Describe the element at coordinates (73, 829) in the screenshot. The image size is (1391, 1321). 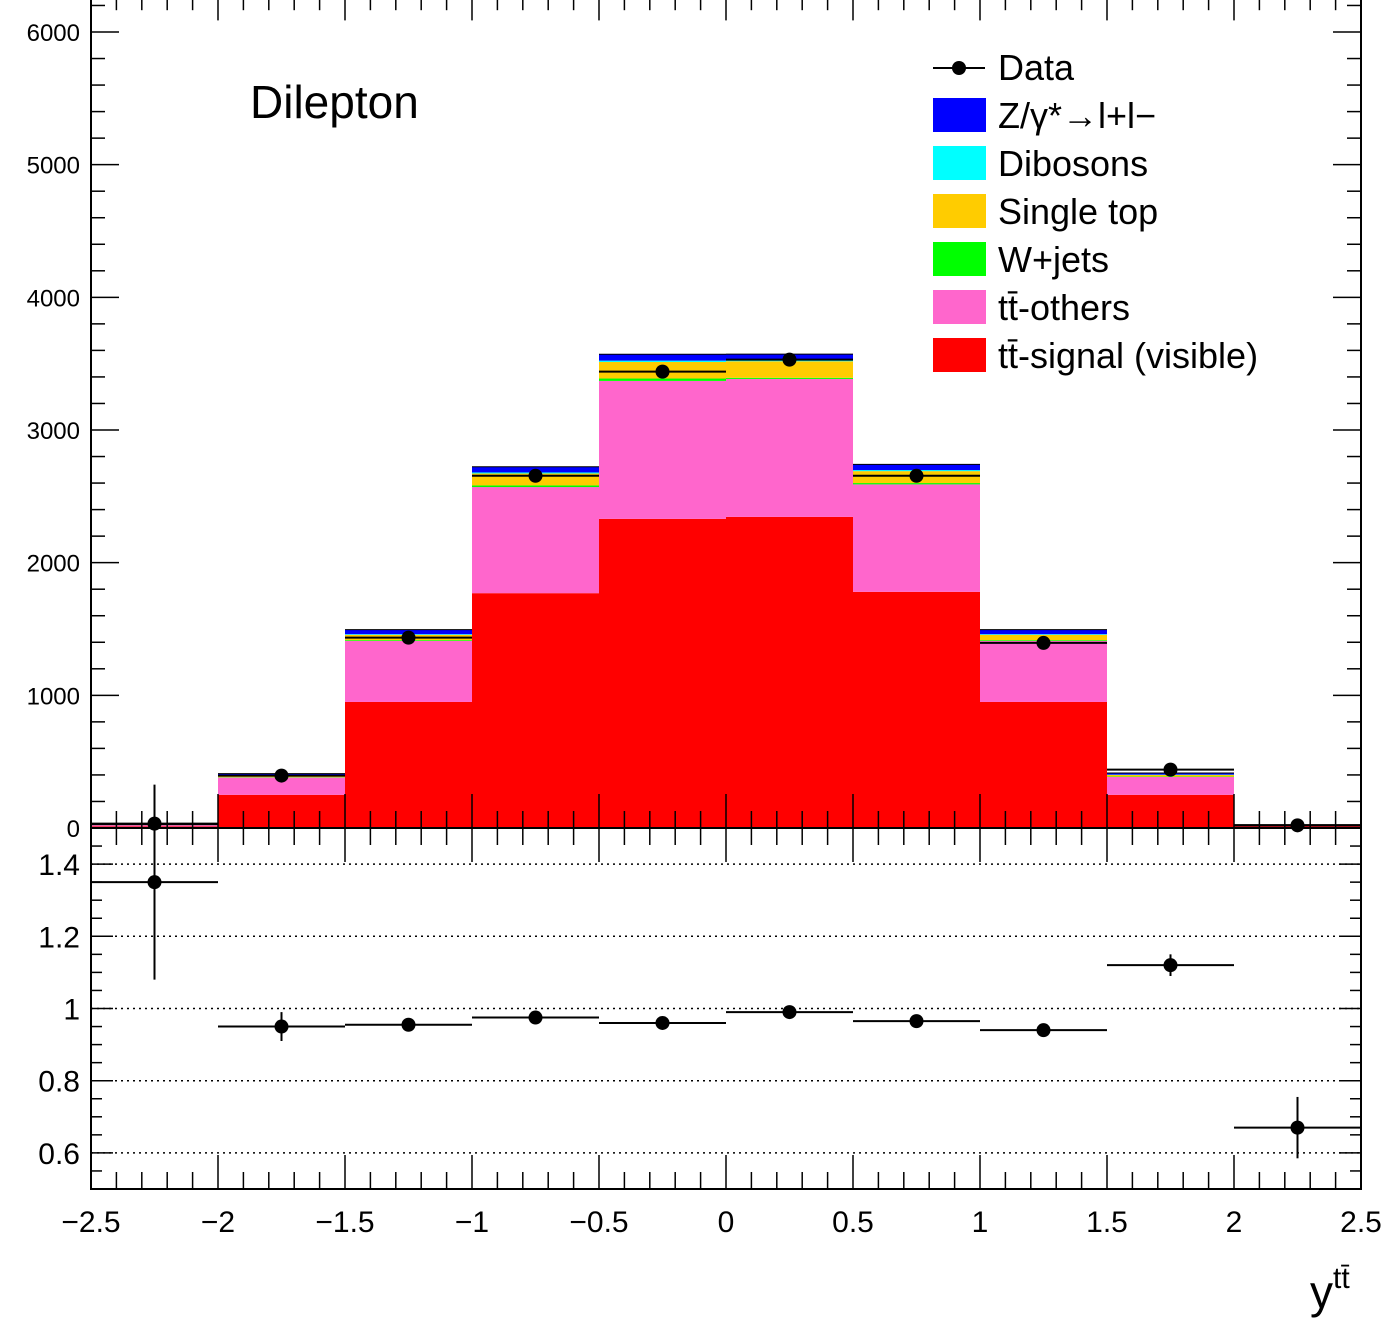
I see `upper-y-tick-label-0: 0` at that location.